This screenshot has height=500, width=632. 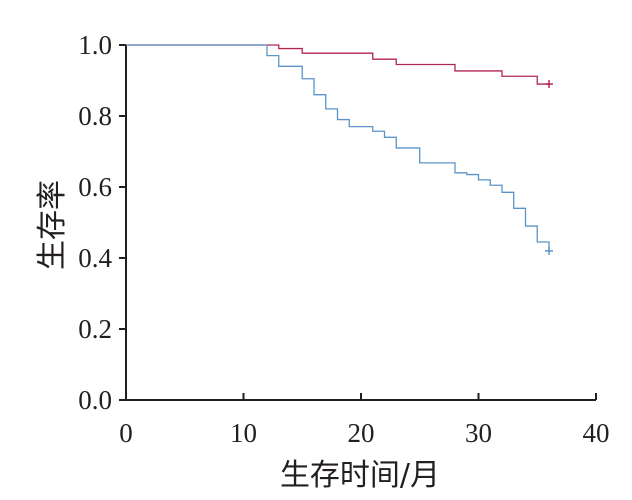 What do you see at coordinates (95, 400) in the screenshot?
I see `y-tick-label: 0.0` at bounding box center [95, 400].